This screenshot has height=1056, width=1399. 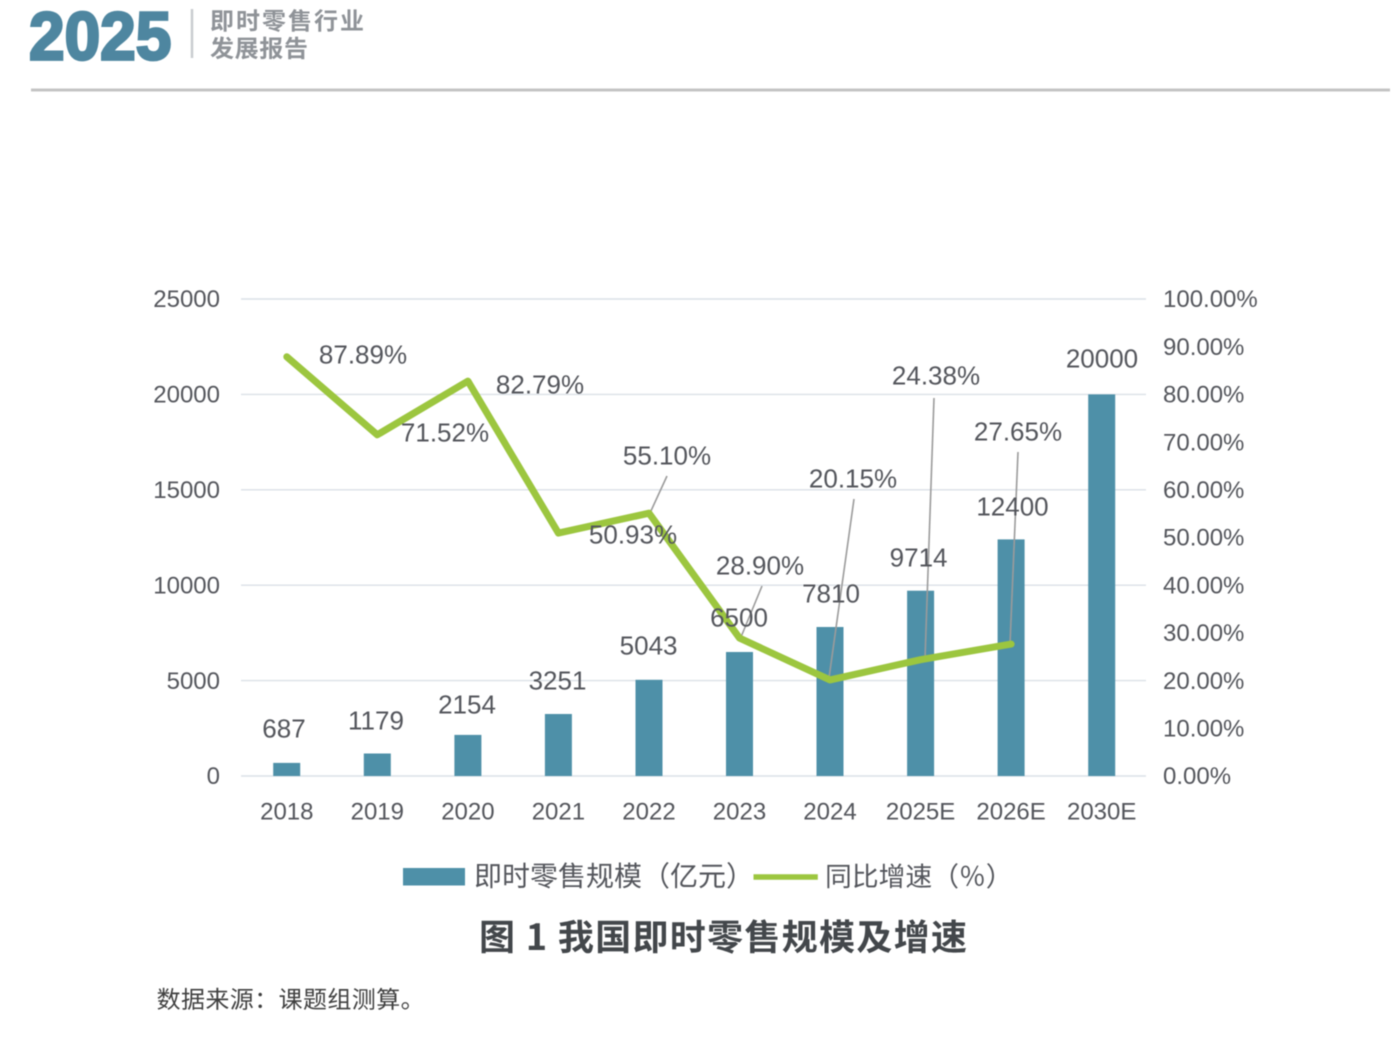 I want to click on svg-text: 5043, so click(x=649, y=645).